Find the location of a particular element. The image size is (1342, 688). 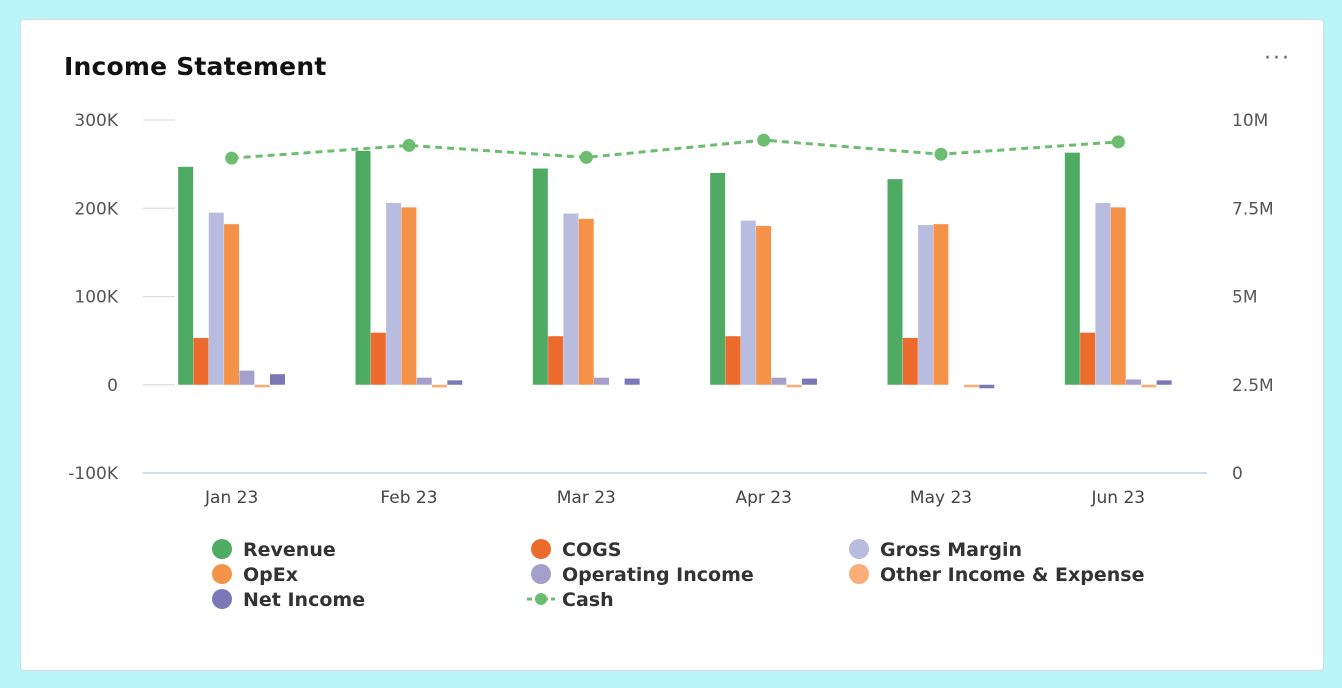

right-axis-ticks: 10M 7.5M 5M 2.5M 0 is located at coordinates (1253, 297).